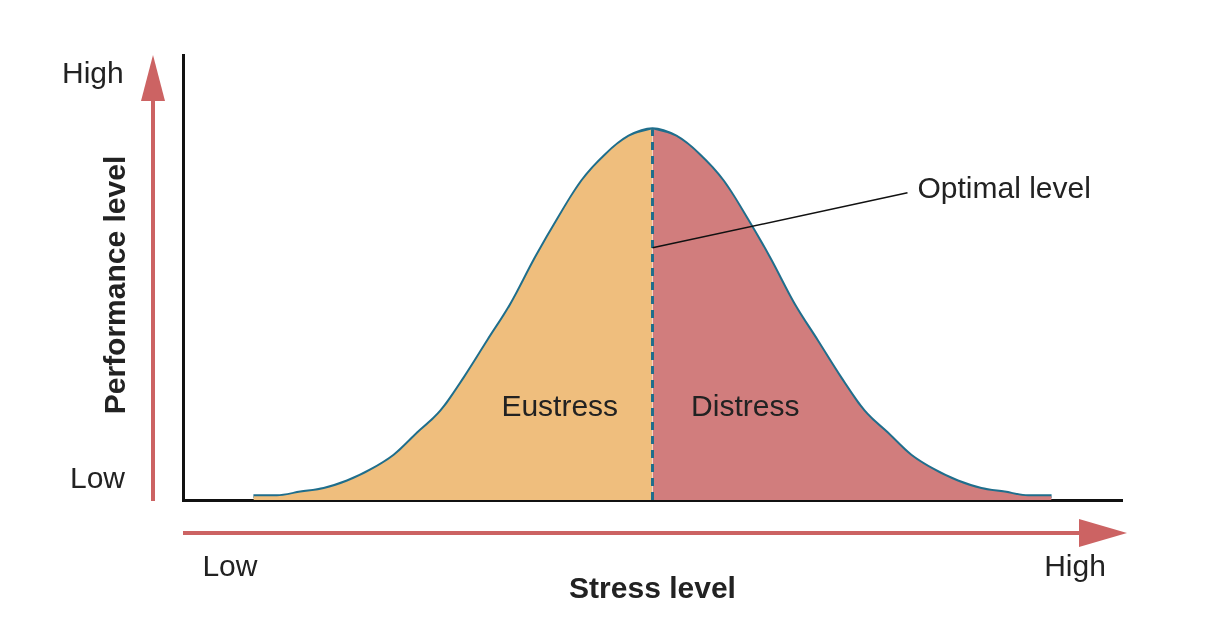 The image size is (1222, 618). What do you see at coordinates (93, 73) in the screenshot?
I see `text: High` at bounding box center [93, 73].